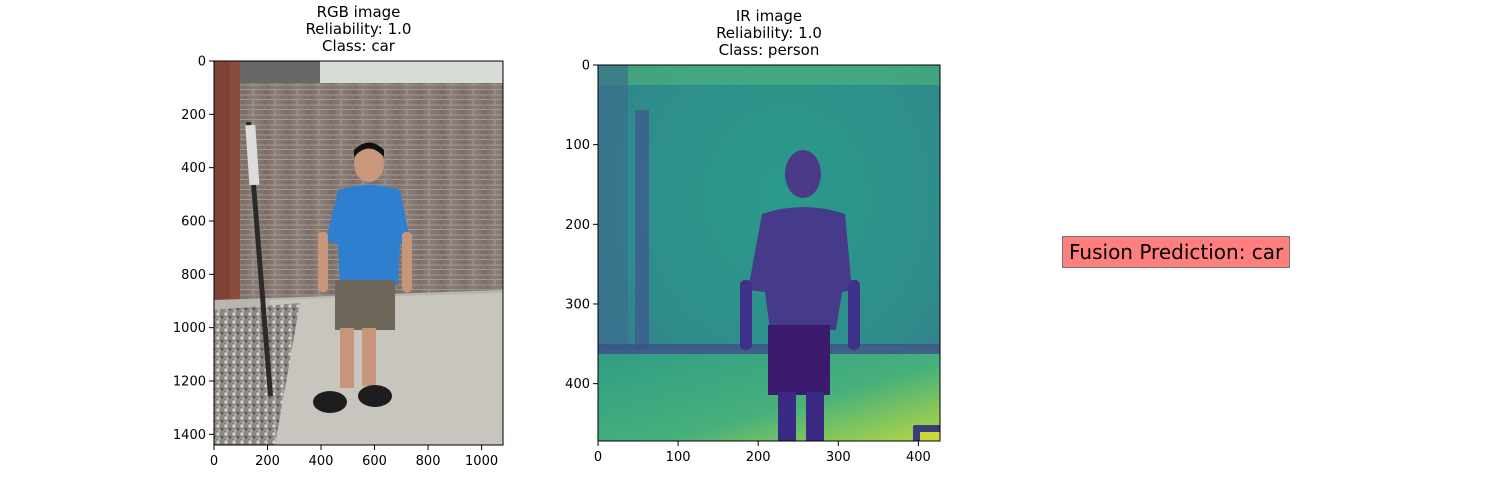 The image size is (1500, 500). I want to click on rgb-y-tick-label: 0, so click(202, 62).